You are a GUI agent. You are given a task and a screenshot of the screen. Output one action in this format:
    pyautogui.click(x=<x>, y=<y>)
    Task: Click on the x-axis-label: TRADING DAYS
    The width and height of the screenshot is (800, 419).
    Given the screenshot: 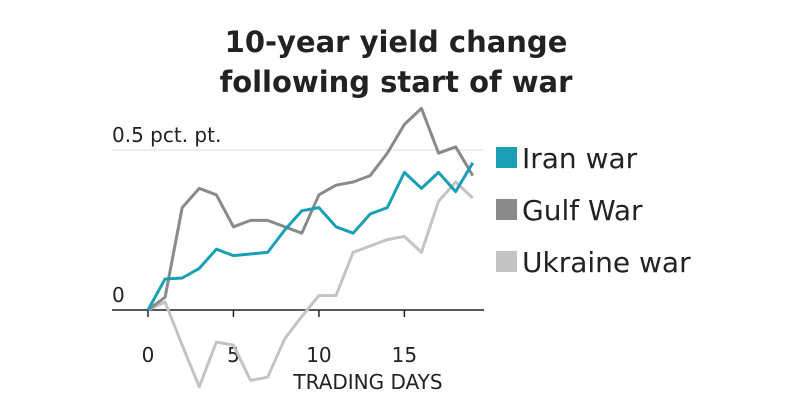 What is the action you would take?
    pyautogui.click(x=367, y=382)
    